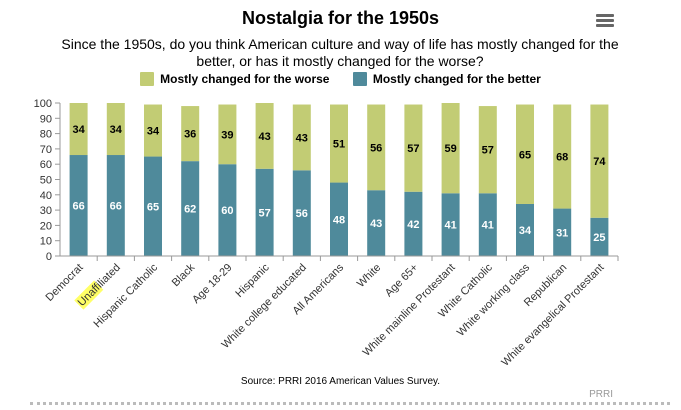 The height and width of the screenshot is (410, 681). I want to click on data-label-better: 31, so click(562, 233).